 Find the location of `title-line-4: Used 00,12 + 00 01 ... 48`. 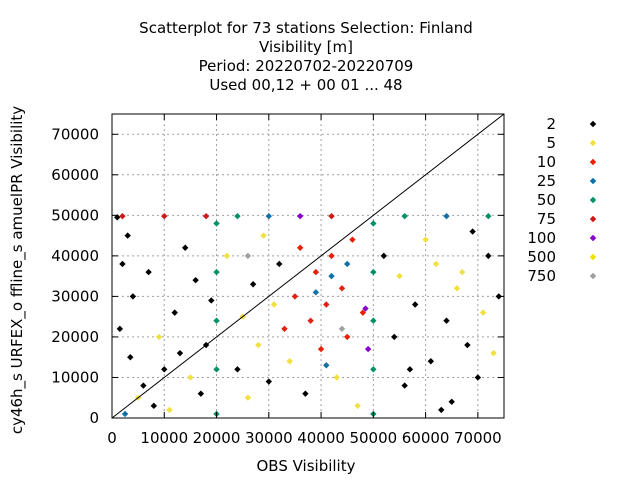

title-line-4: Used 00,12 + 00 01 ... 48 is located at coordinates (305, 85).